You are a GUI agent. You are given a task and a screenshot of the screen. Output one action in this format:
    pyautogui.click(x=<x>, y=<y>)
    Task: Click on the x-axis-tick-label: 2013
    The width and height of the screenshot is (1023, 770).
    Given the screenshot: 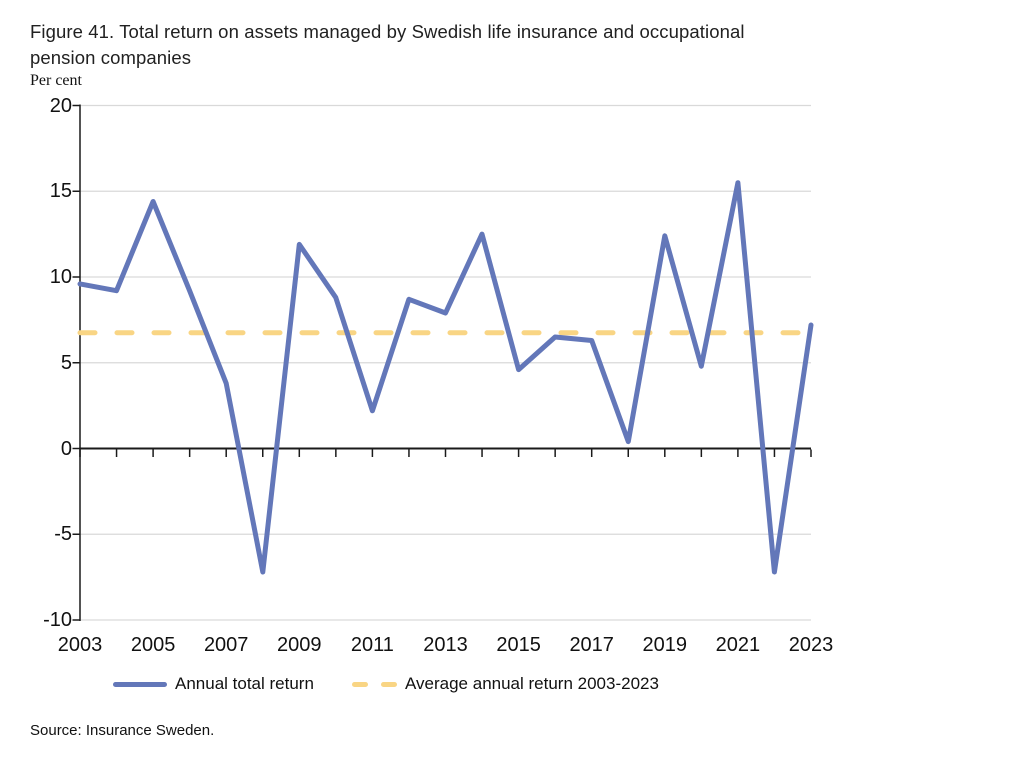 What is the action you would take?
    pyautogui.click(x=445, y=645)
    